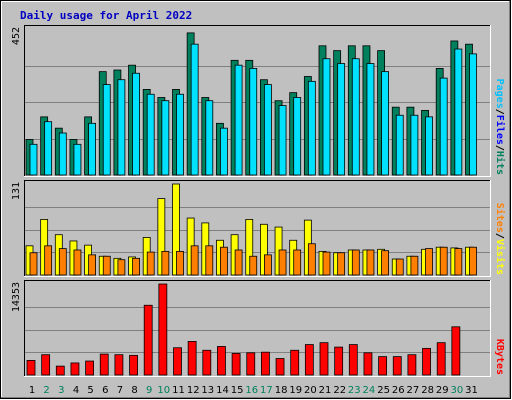 This screenshot has width=512, height=400. I want to click on x-tick-label-9: 9, so click(149, 390).